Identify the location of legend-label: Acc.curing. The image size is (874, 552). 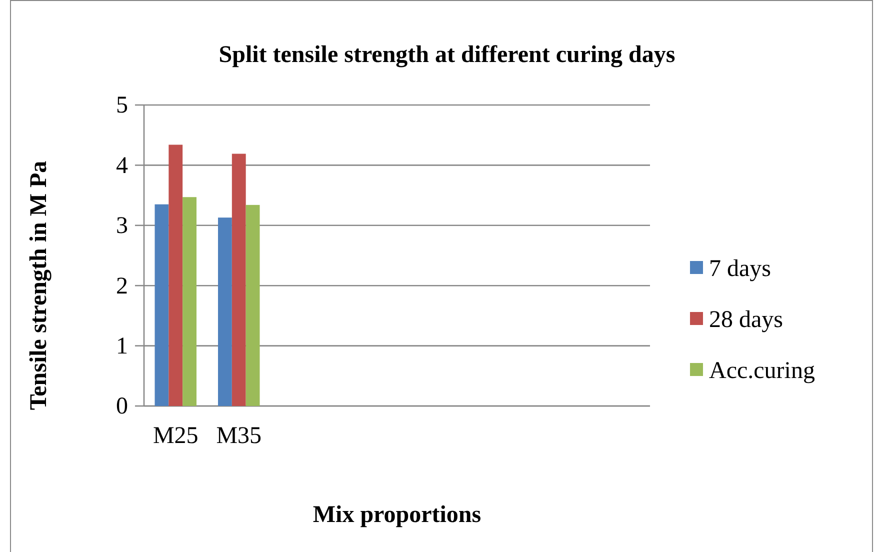
(762, 371).